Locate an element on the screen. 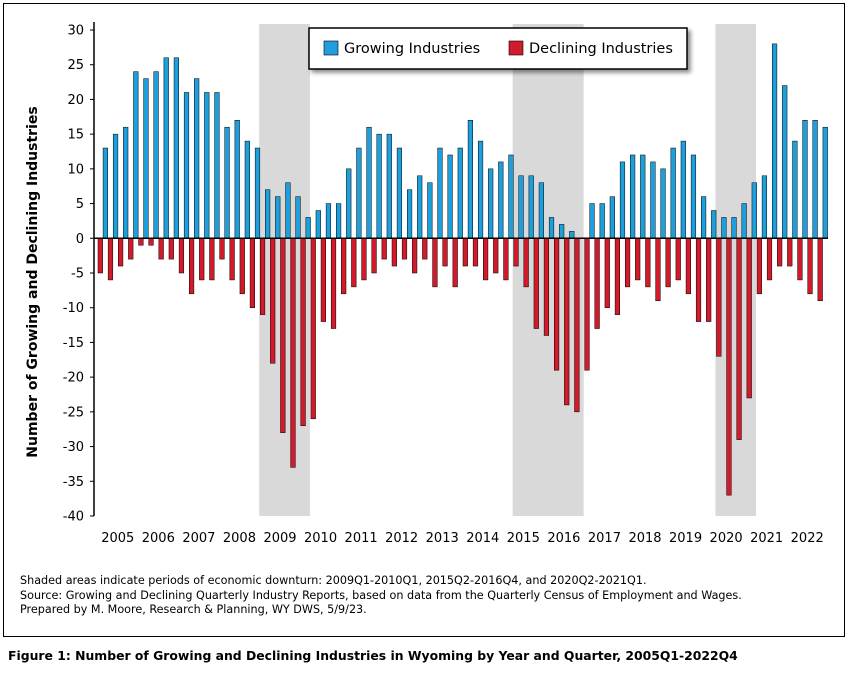 This screenshot has width=850, height=675. x-tick-label: 2020 is located at coordinates (726, 538).